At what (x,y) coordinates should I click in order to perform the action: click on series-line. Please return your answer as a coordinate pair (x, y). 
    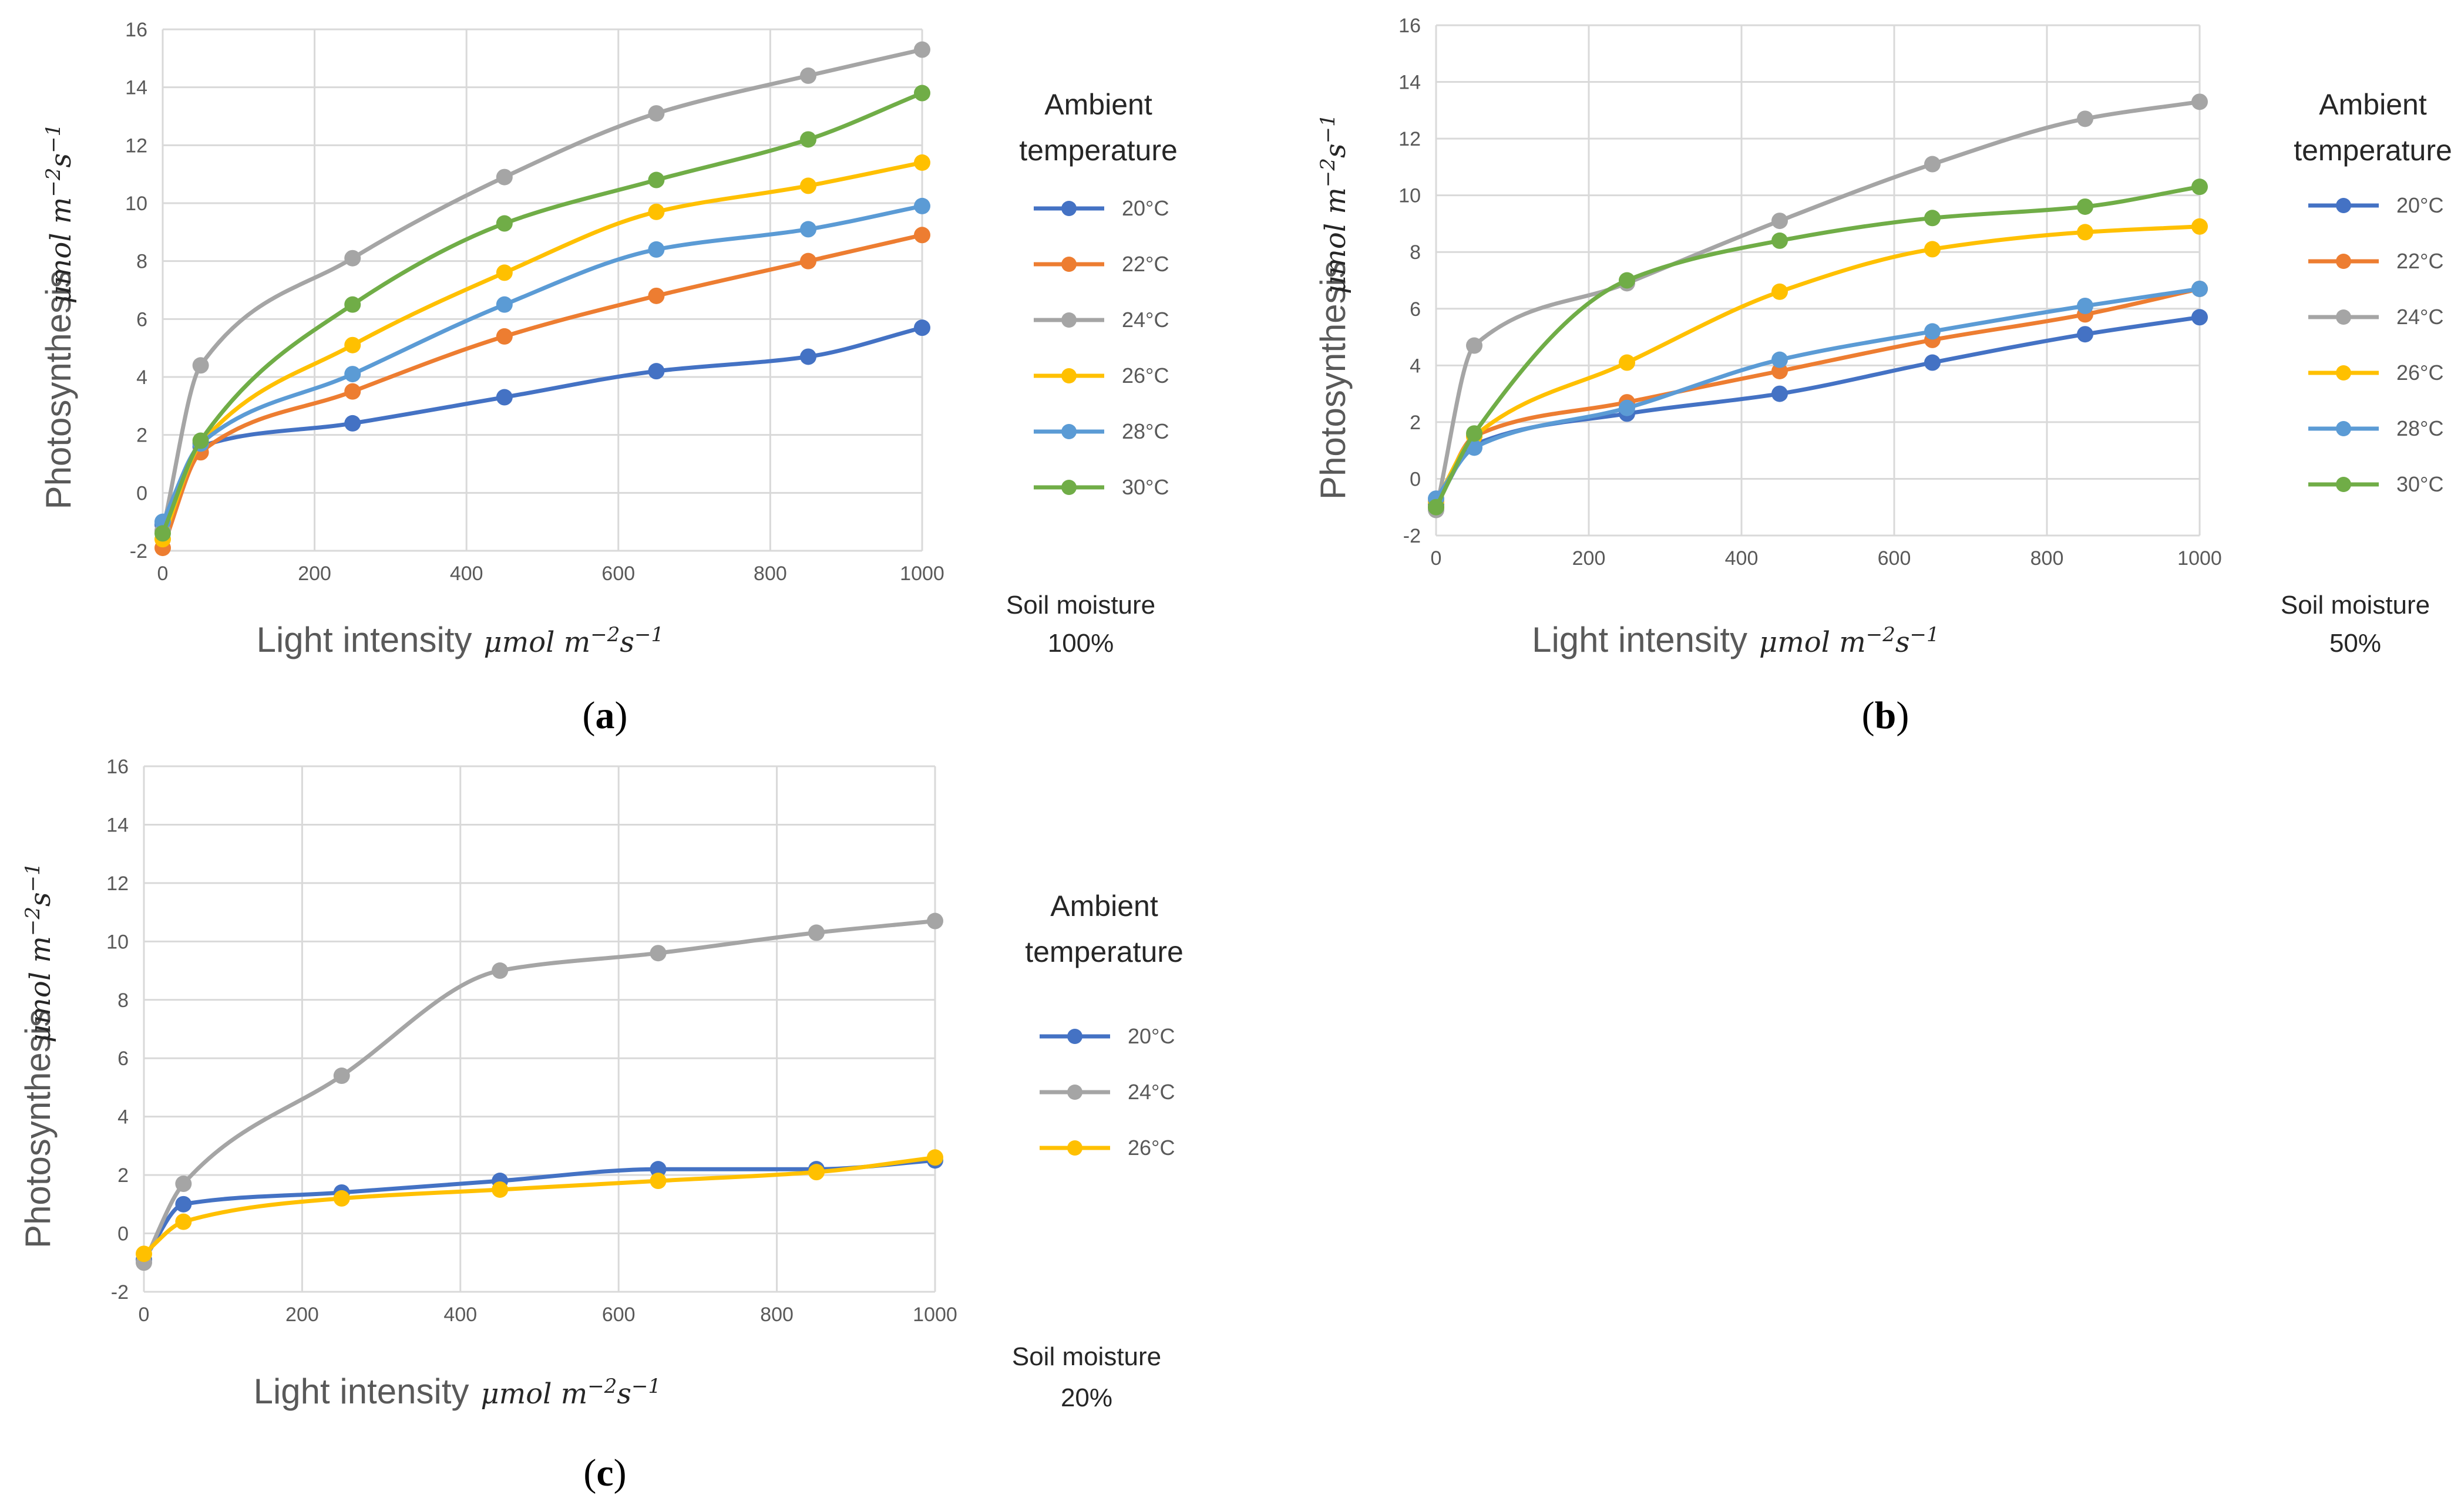
    Looking at the image, I should click on (1818, 411).